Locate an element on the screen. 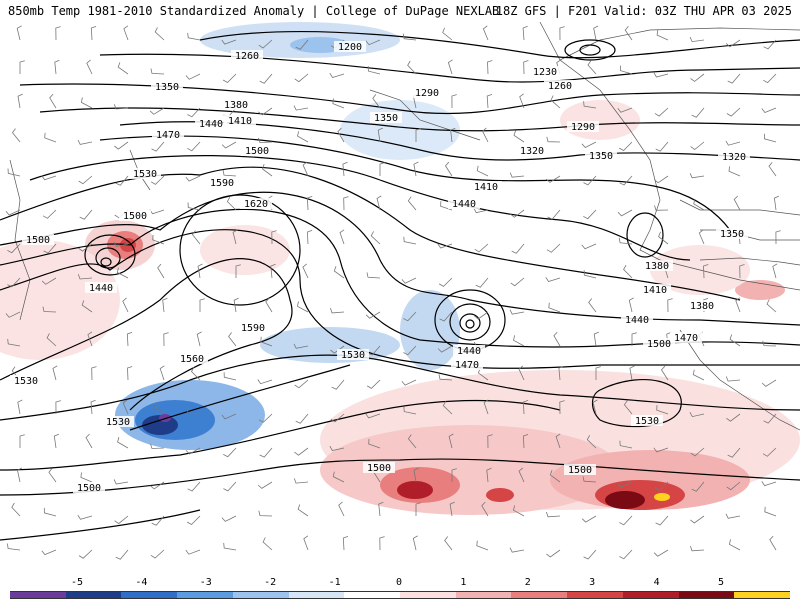 The image size is (800, 600). contour-label: 1590 is located at coordinates (222, 183).